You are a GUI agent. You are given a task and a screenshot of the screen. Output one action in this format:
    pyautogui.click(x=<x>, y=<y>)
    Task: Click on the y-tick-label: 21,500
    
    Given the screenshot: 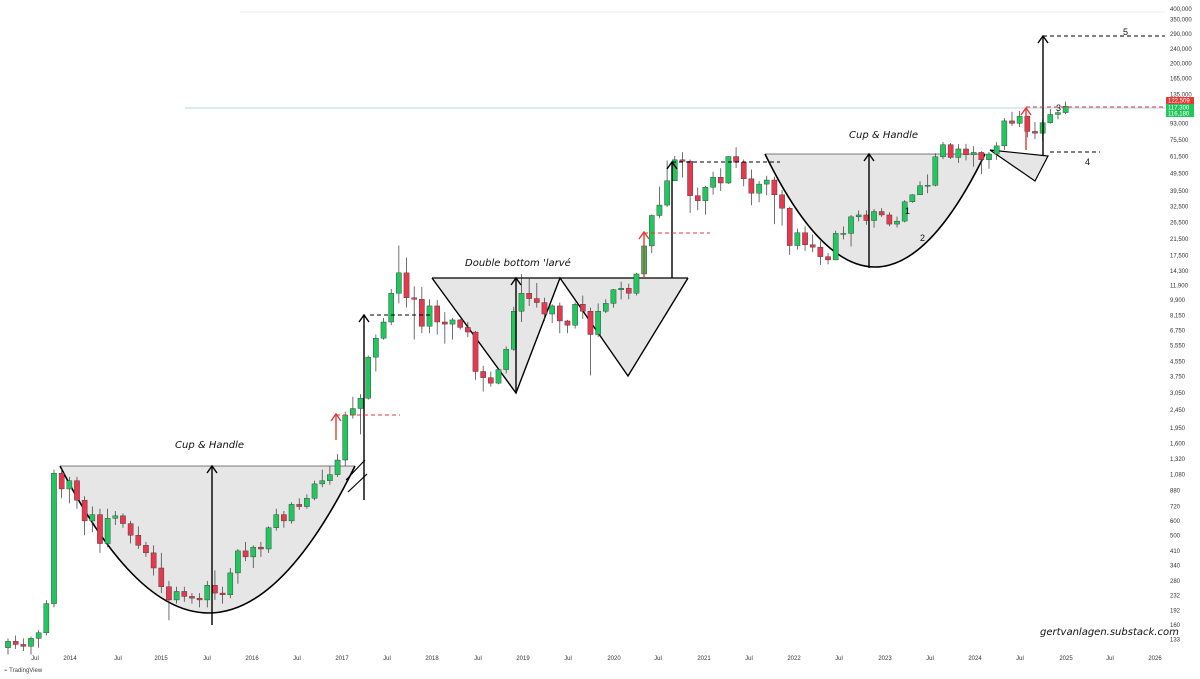 What is the action you would take?
    pyautogui.click(x=1179, y=240)
    